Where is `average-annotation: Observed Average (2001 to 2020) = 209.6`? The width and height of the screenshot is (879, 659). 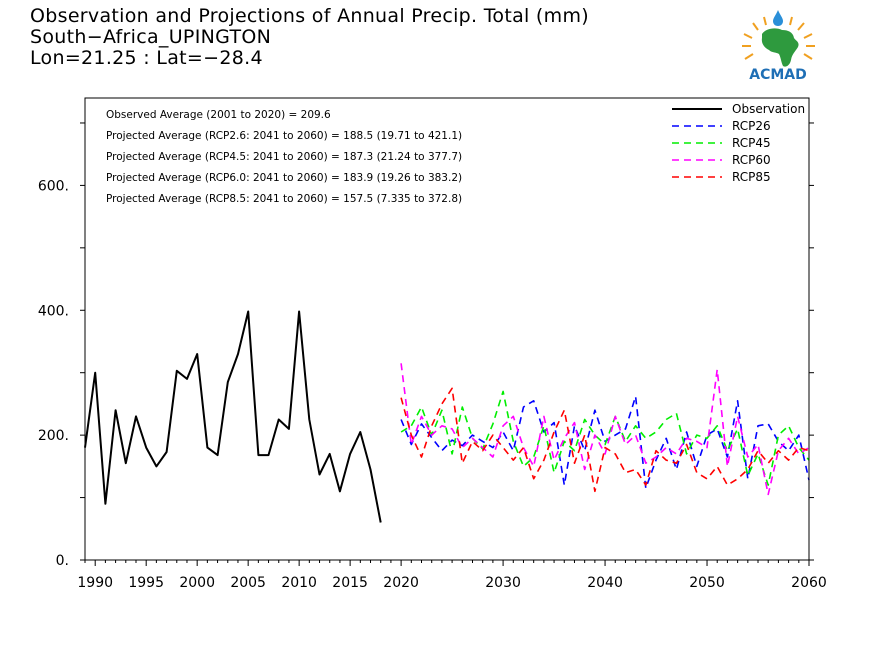 average-annotation: Observed Average (2001 to 2020) = 209.6 is located at coordinates (218, 115).